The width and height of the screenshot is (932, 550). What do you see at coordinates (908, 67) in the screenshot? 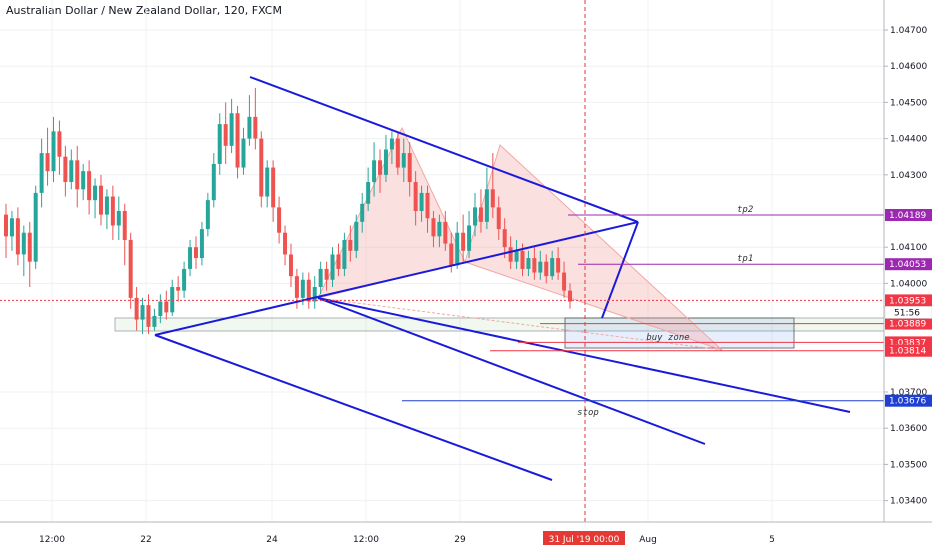
I see `y-tick-label: 1.04600` at bounding box center [908, 67].